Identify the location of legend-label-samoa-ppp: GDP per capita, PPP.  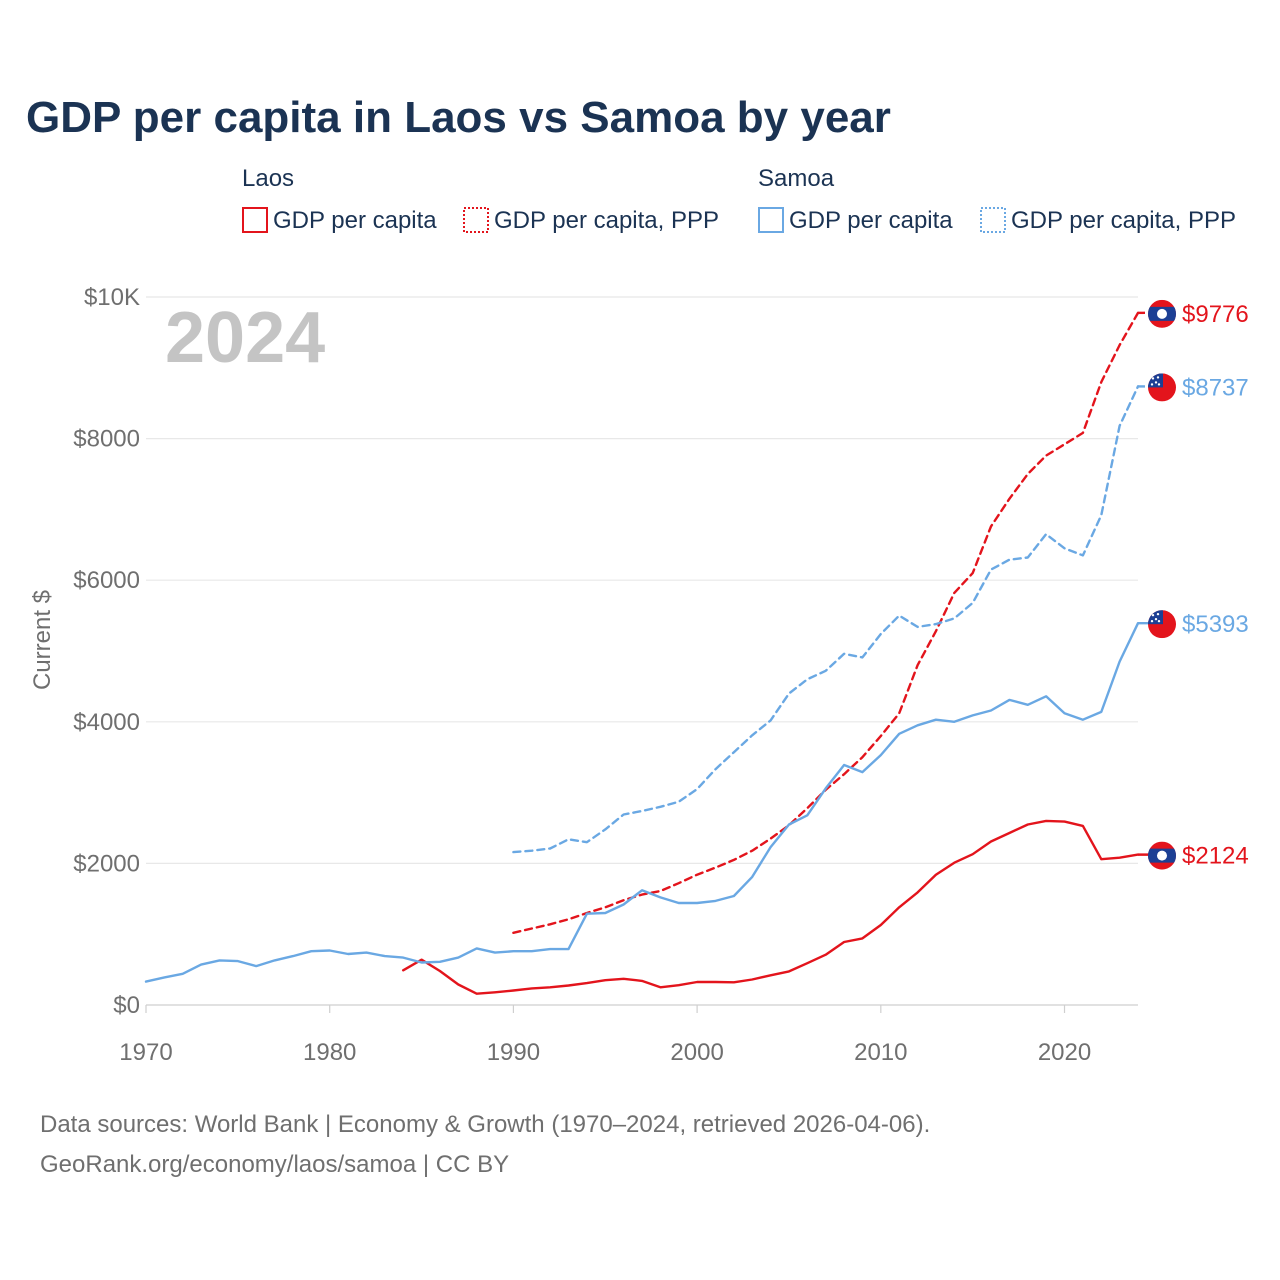
(1123, 220).